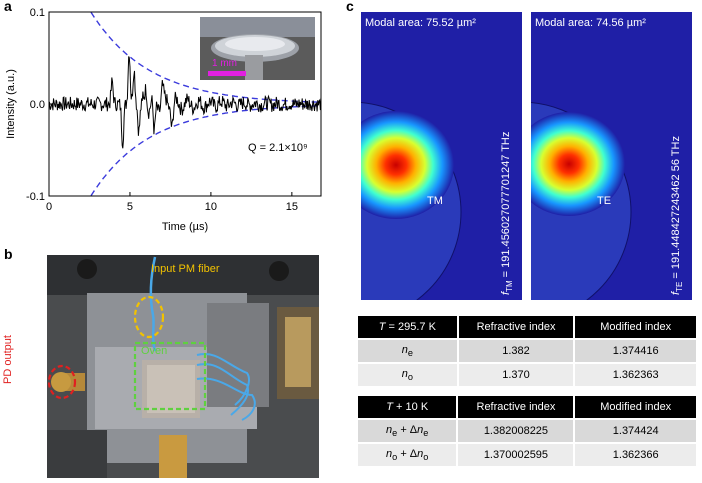 The height and width of the screenshot is (483, 702). I want to click on inset-photo: 1 mm, so click(257, 48).